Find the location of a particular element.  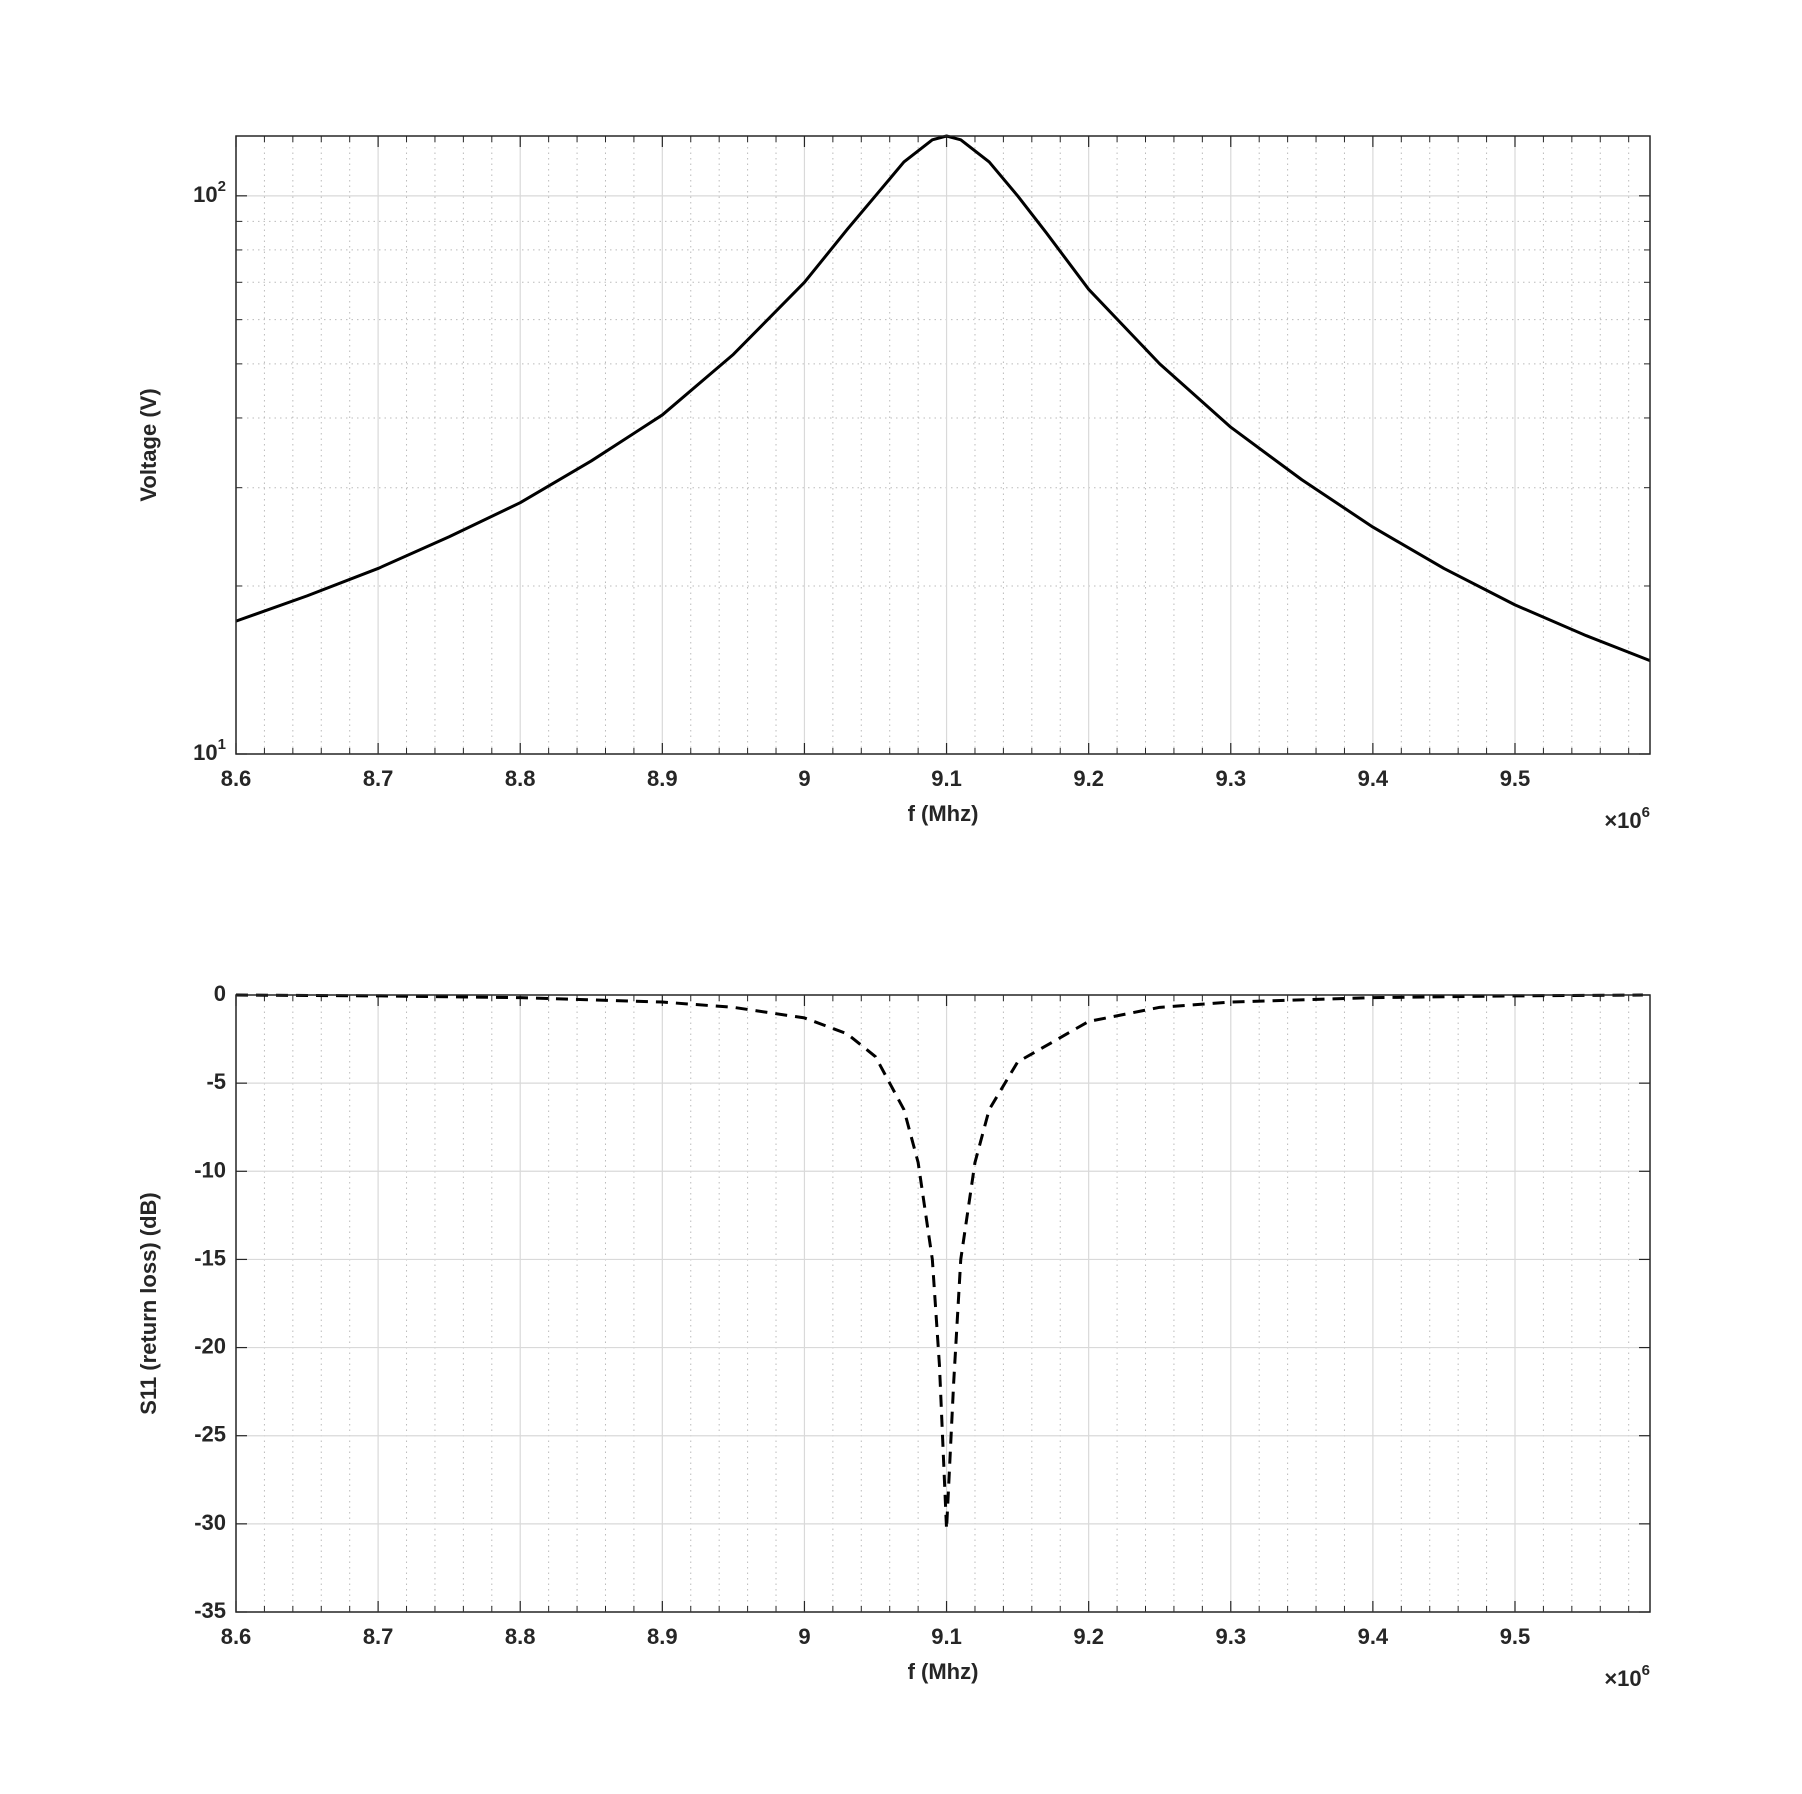

y-tick-label: -20 is located at coordinates (210, 1345).